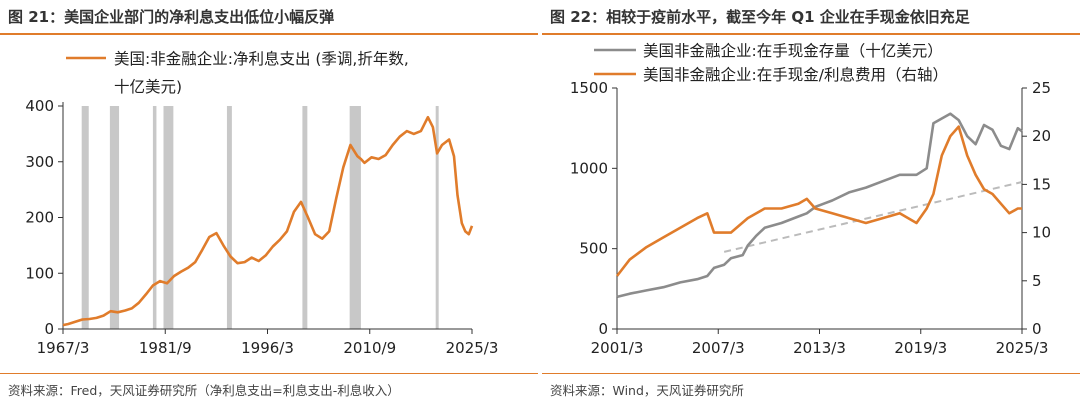 The image size is (1080, 405). Describe the element at coordinates (873, 217) in the screenshot. I see `cash-trend-dashed-line` at that location.